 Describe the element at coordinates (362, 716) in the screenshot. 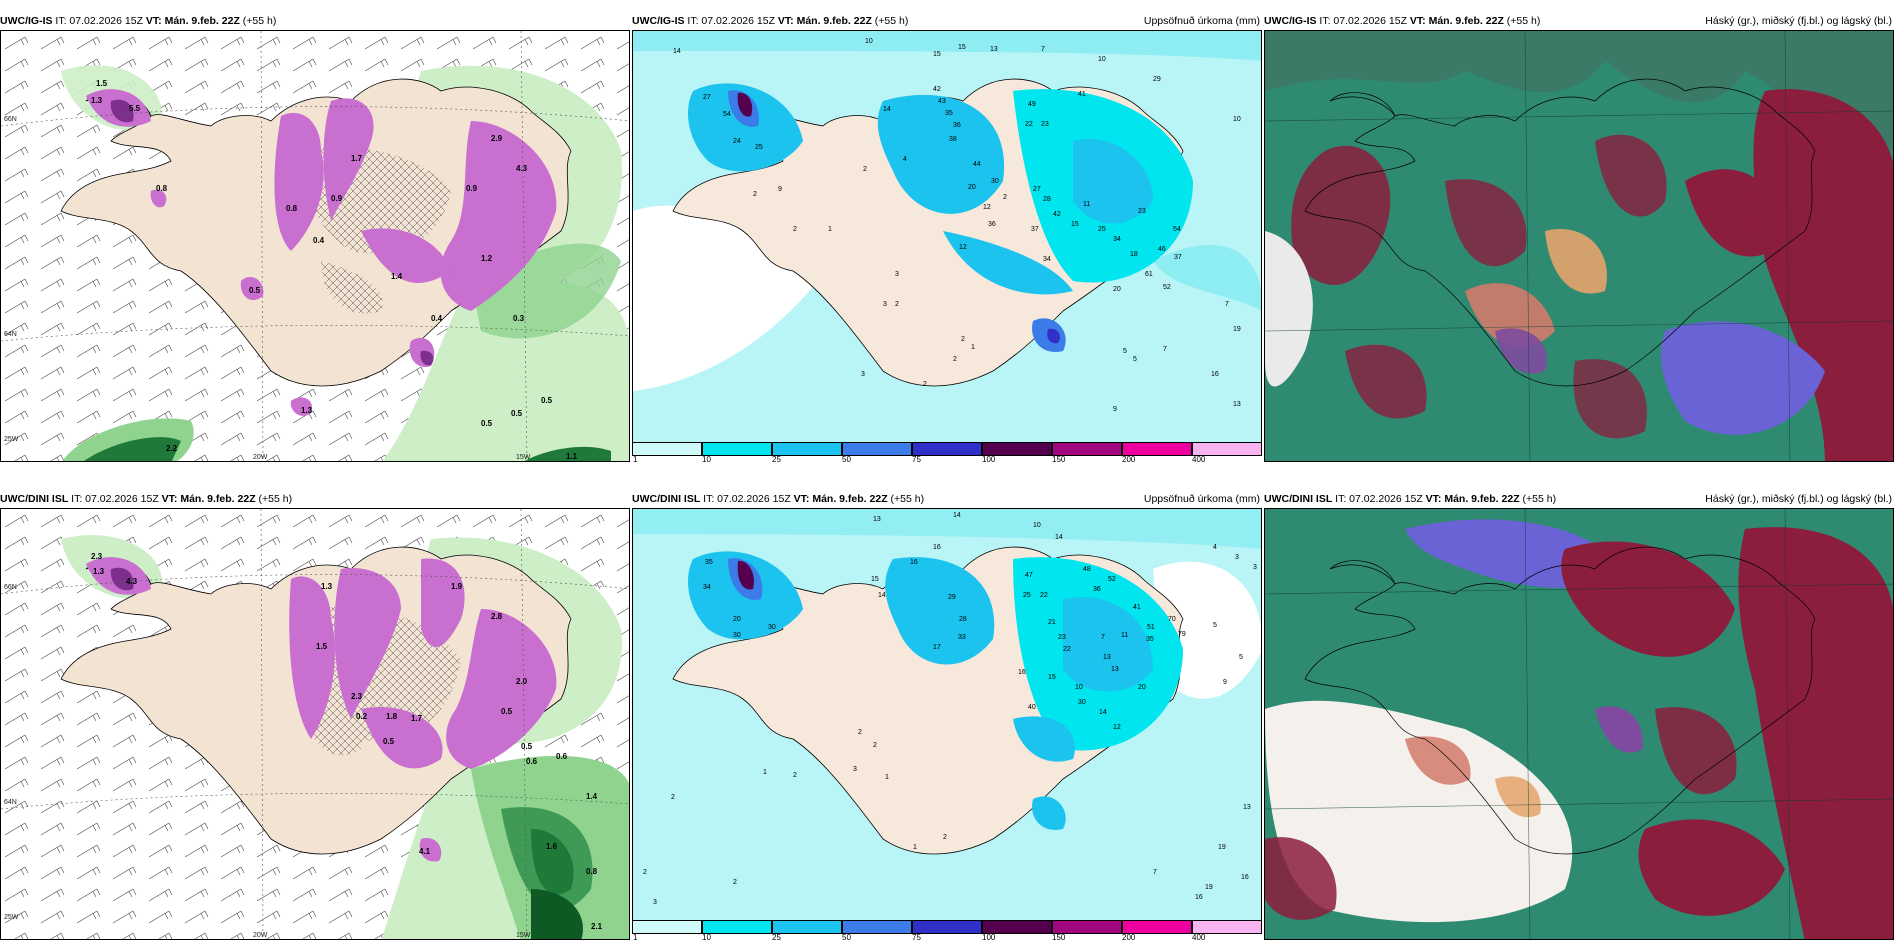

I see `wind-value: 0.2` at that location.